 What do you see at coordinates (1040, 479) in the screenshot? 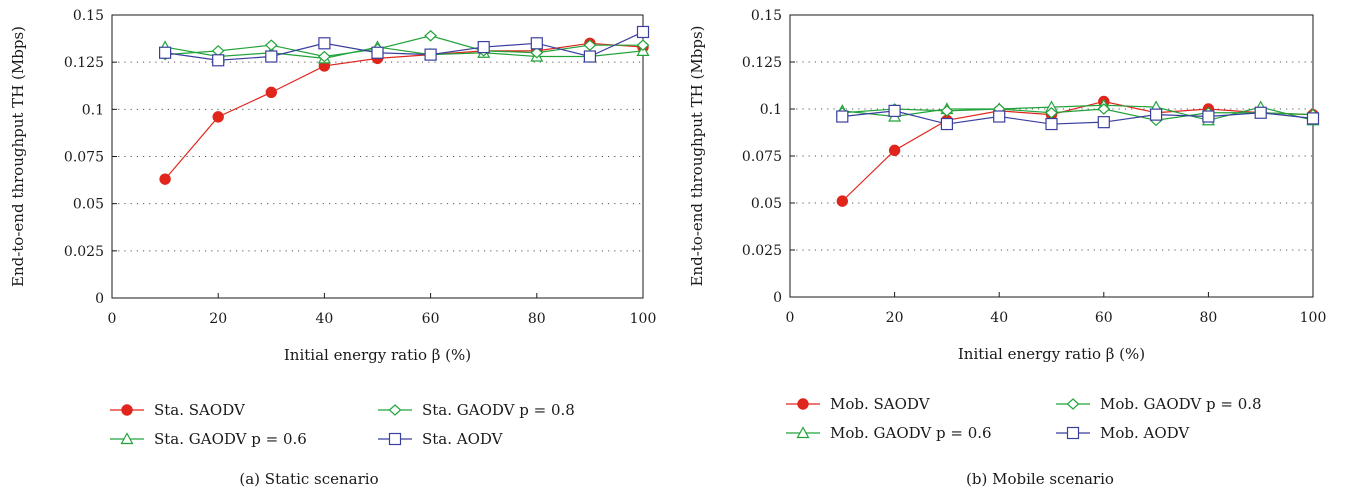
I see `chart-1-caption: (b) Mobile scenario` at bounding box center [1040, 479].